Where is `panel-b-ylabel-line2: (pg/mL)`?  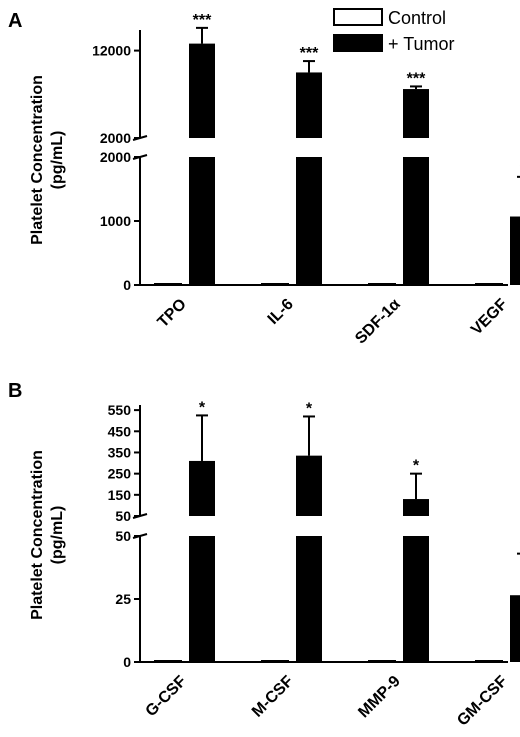
panel-b-ylabel-line2: (pg/mL) is located at coordinates (57, 535).